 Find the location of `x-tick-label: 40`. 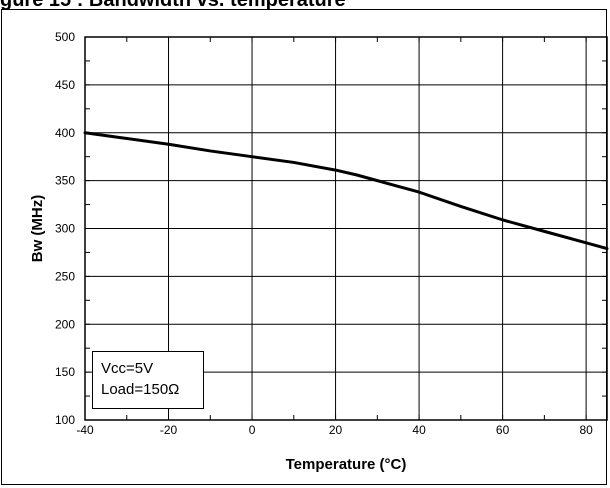

x-tick-label: 40 is located at coordinates (419, 430).